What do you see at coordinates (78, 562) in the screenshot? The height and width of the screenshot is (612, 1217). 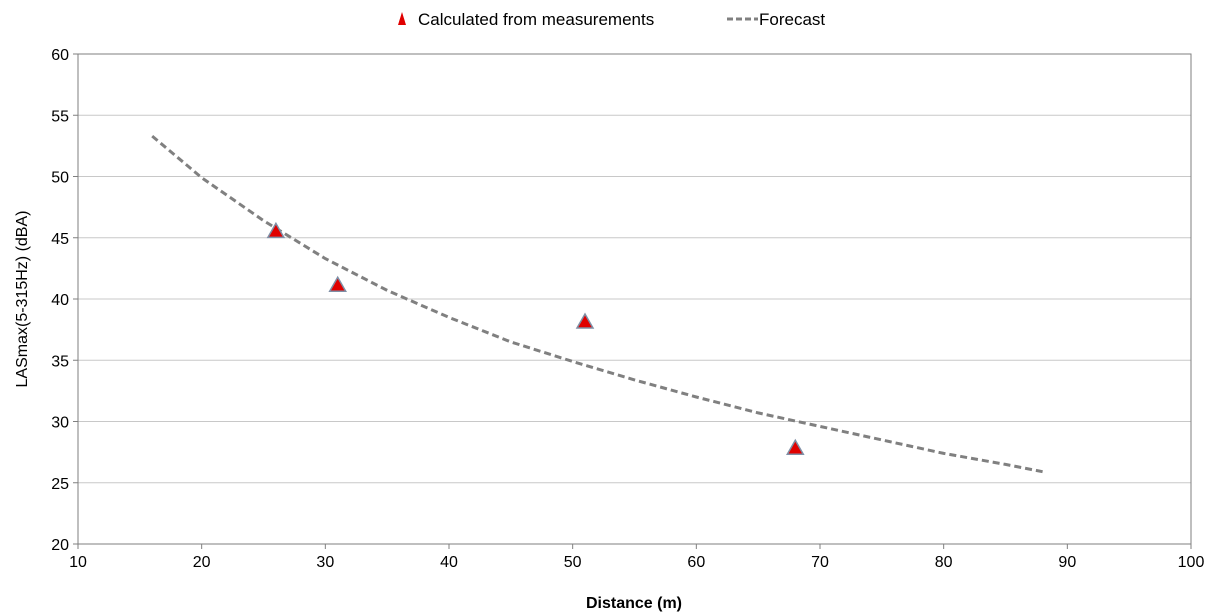 I see `x-tick-label: 10` at bounding box center [78, 562].